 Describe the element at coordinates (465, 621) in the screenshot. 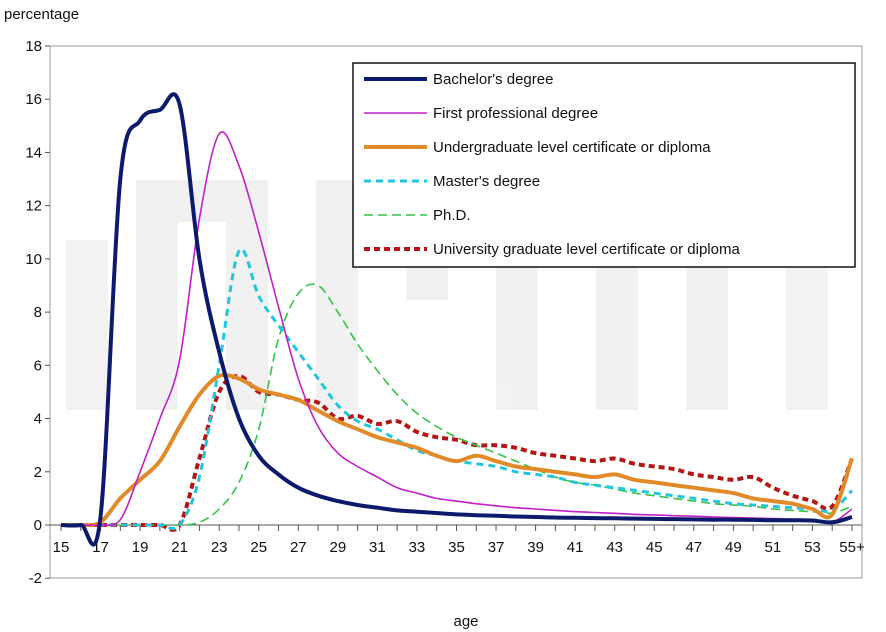

I see `x-axis-label: age` at that location.